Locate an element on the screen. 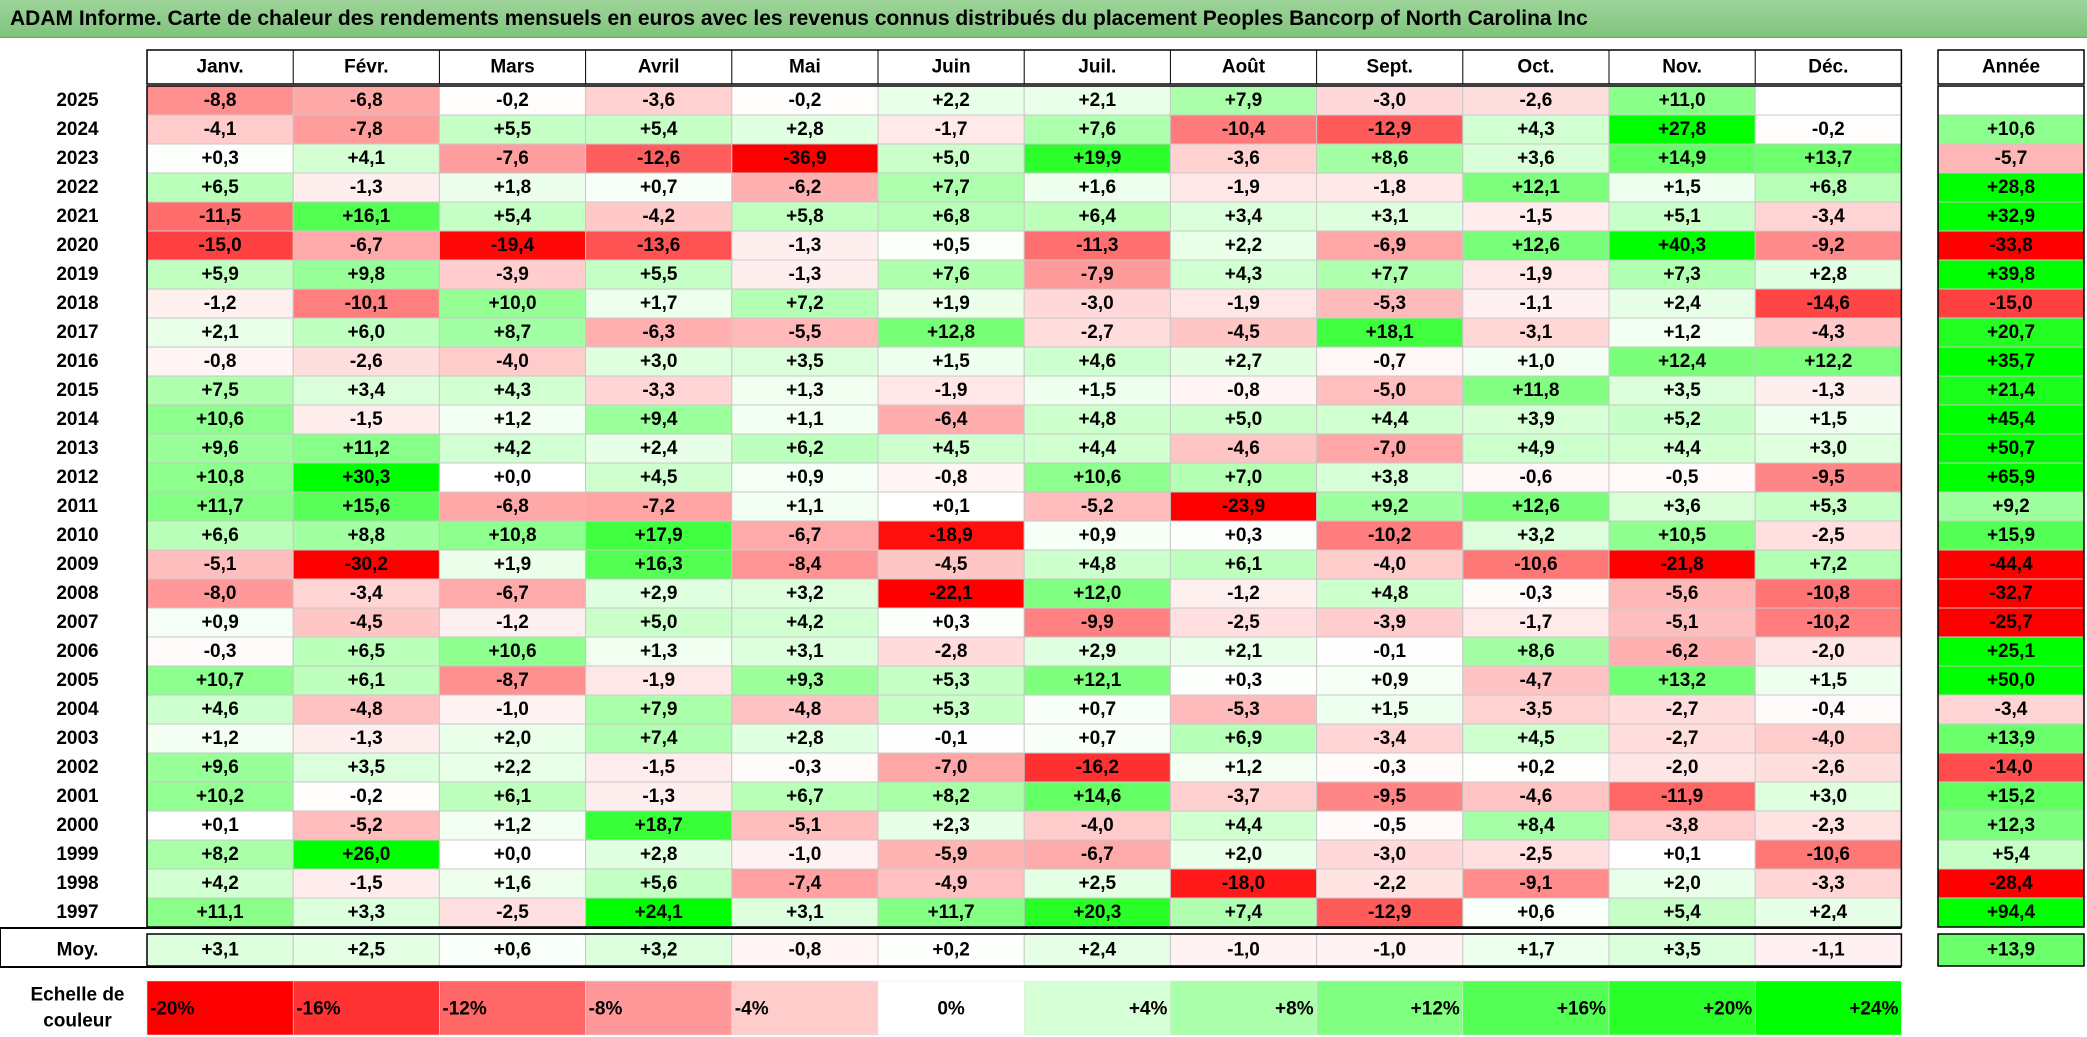 The width and height of the screenshot is (2087, 1037). average-value: -1,1 is located at coordinates (1828, 950).